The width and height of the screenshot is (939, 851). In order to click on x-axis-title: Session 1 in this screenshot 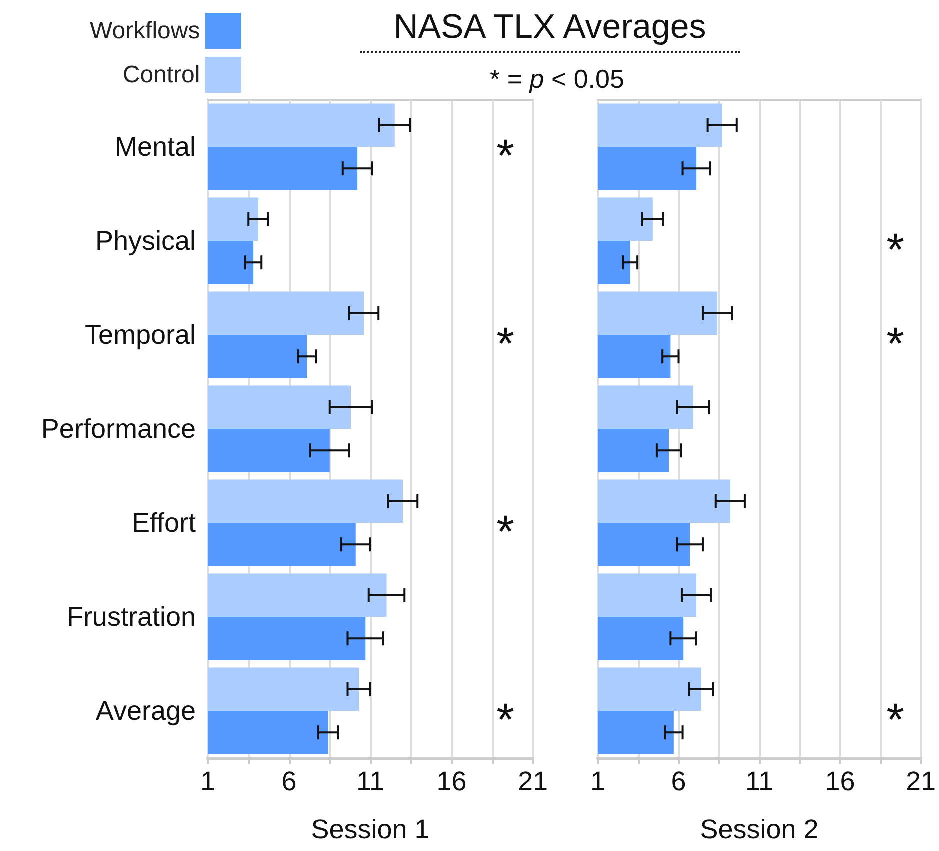, I will do `click(370, 829)`.